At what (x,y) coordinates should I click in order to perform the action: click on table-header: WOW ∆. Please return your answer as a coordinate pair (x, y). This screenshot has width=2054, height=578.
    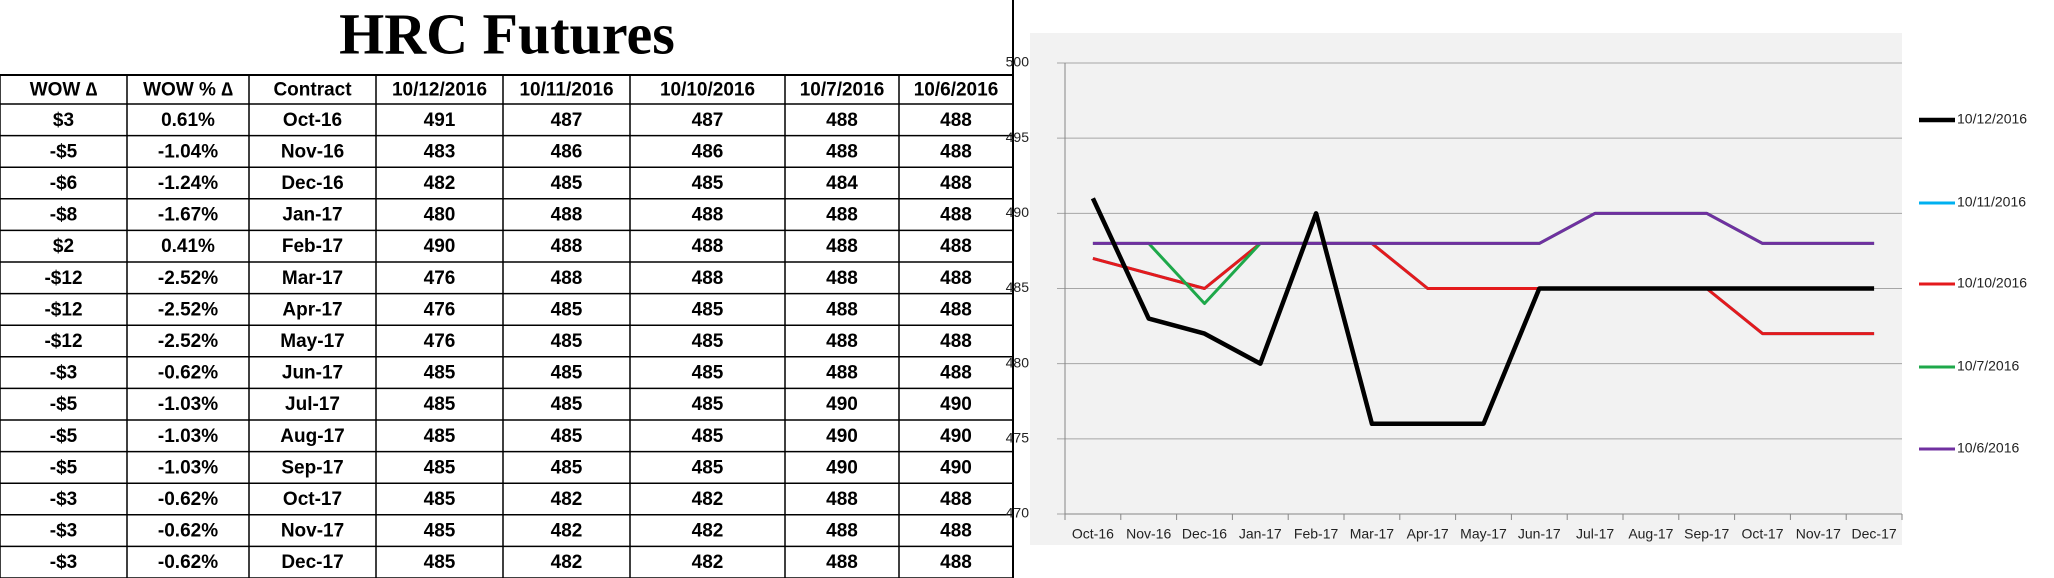
    Looking at the image, I should click on (64, 90).